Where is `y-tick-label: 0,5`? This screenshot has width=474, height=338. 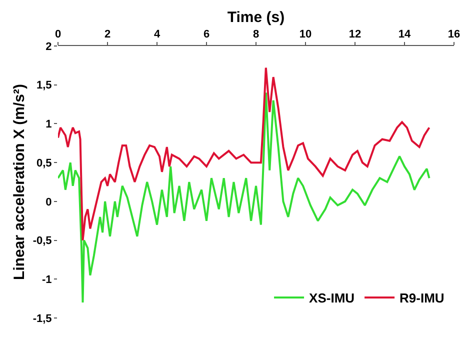
y-tick-label: 0,5 is located at coordinates (44, 163).